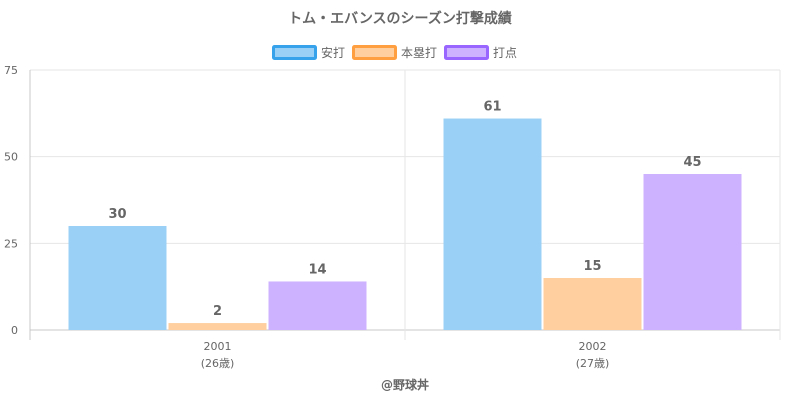 The image size is (800, 400). What do you see at coordinates (505, 53) in the screenshot?
I see `legend-label-rbi: 打点` at bounding box center [505, 53].